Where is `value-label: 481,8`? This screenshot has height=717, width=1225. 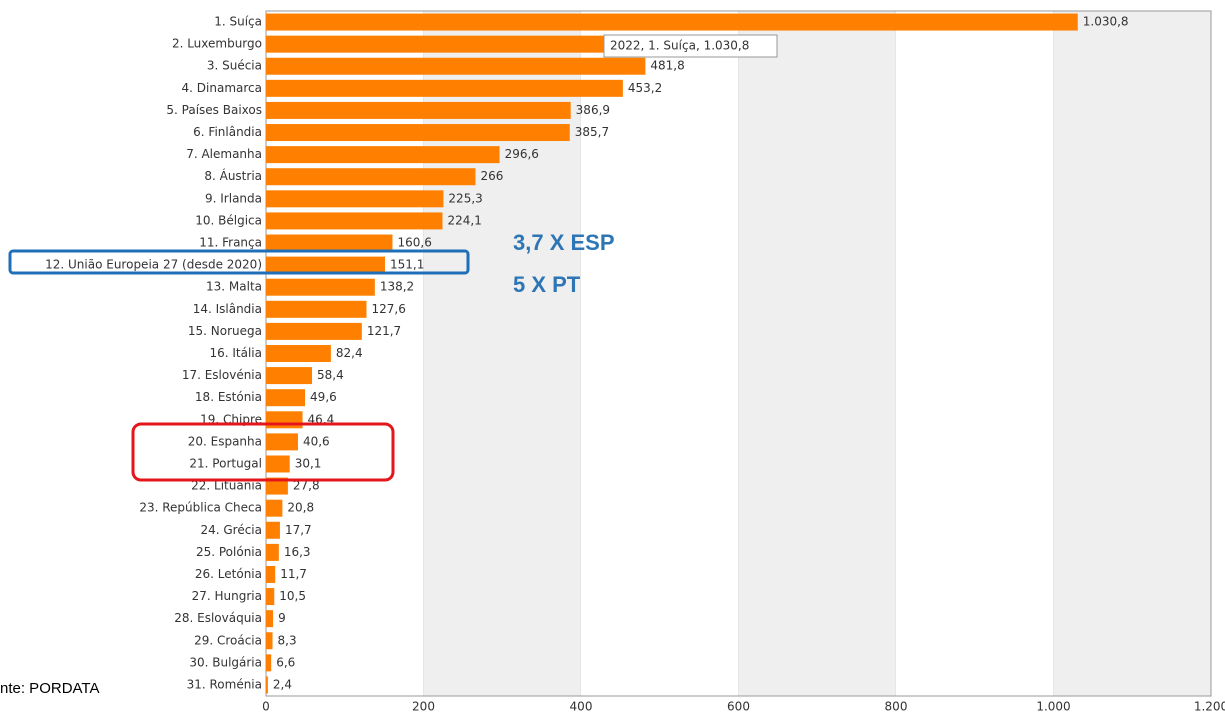 value-label: 481,8 is located at coordinates (667, 66).